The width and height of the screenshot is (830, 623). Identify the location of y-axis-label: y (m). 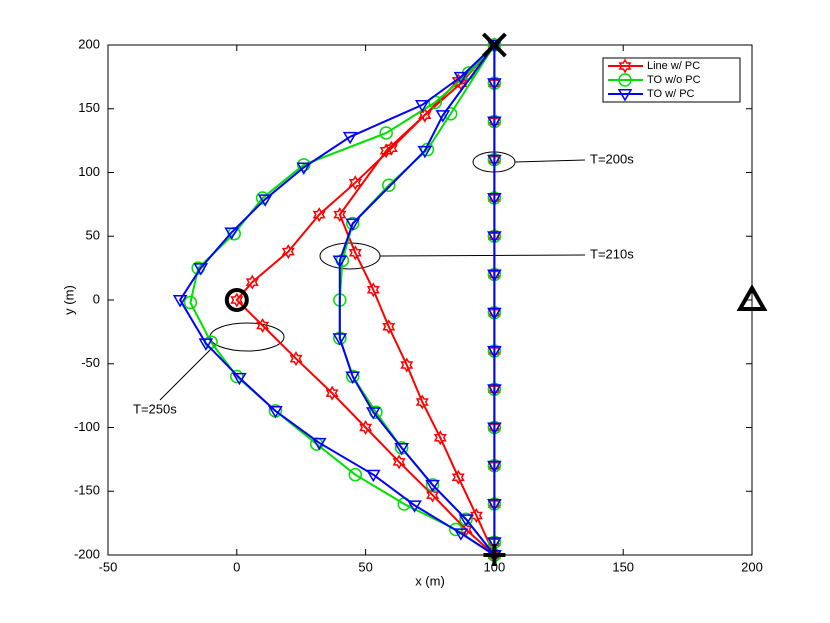
(68, 300).